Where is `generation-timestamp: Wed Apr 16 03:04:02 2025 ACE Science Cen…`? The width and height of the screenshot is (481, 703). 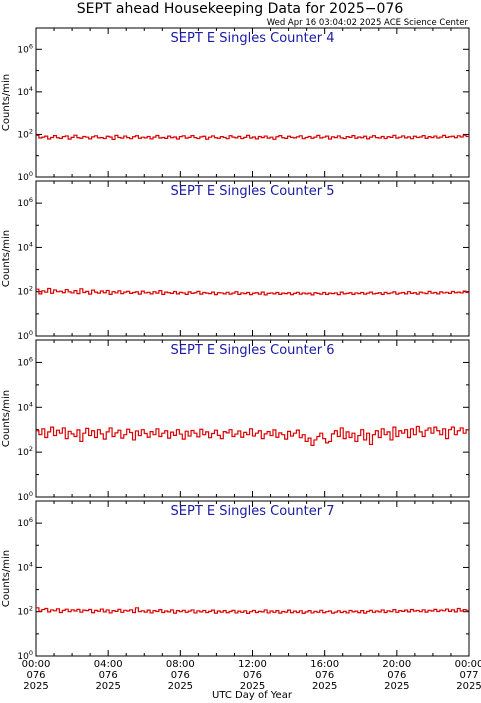
generation-timestamp: Wed Apr 16 03:04:02 2025 ACE Science Cen… is located at coordinates (368, 23).